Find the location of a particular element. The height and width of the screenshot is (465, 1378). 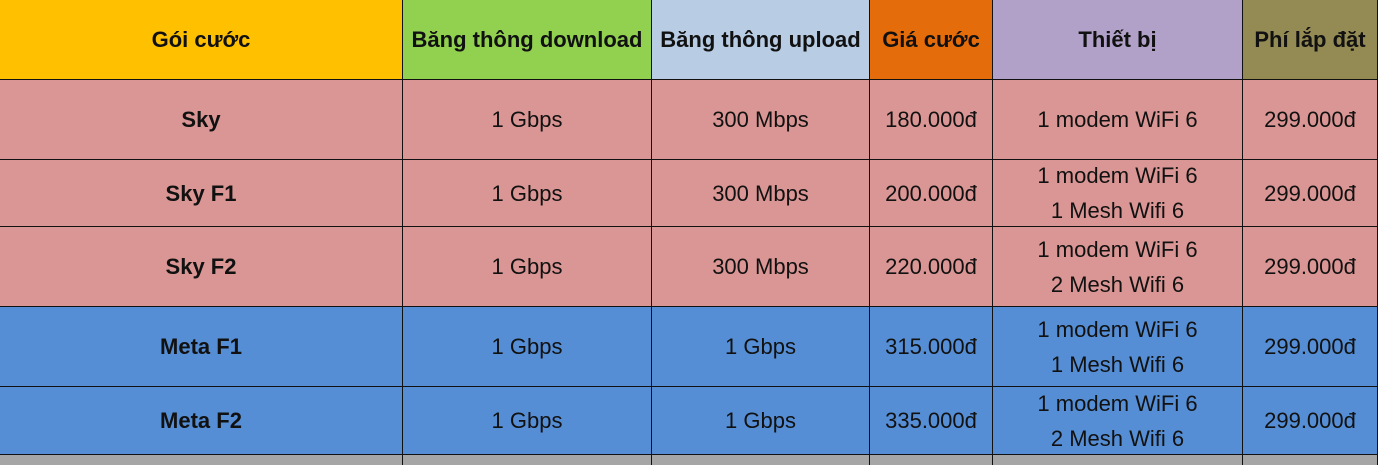

table-cell-price: 200.000đ is located at coordinates (931, 193).